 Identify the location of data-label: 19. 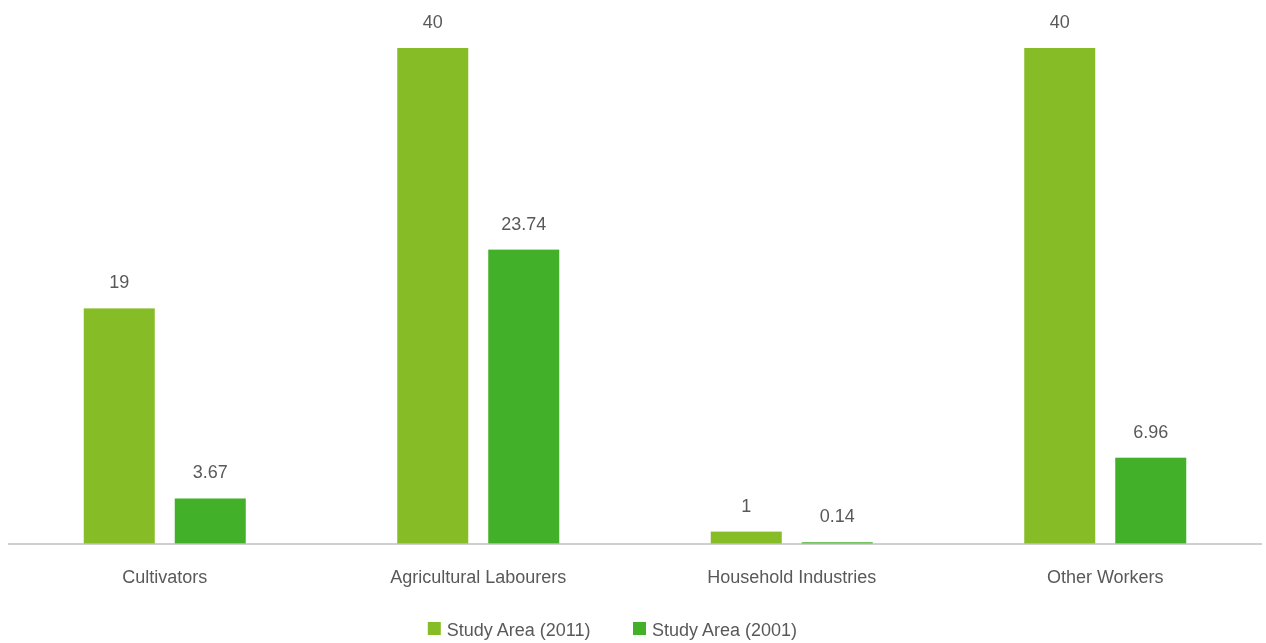
(119, 282).